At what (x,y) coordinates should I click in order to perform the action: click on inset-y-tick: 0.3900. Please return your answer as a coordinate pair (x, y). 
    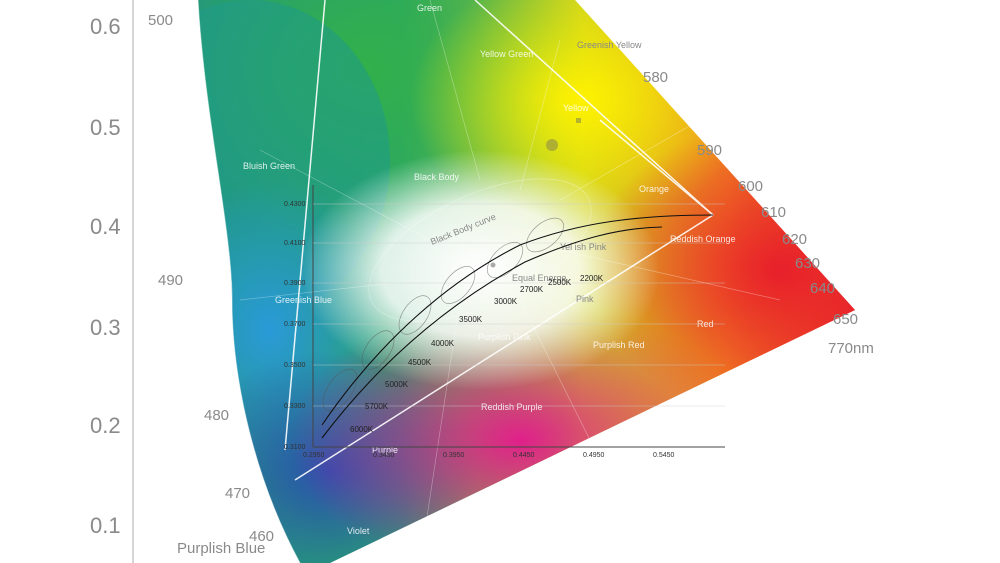
    Looking at the image, I should click on (295, 283).